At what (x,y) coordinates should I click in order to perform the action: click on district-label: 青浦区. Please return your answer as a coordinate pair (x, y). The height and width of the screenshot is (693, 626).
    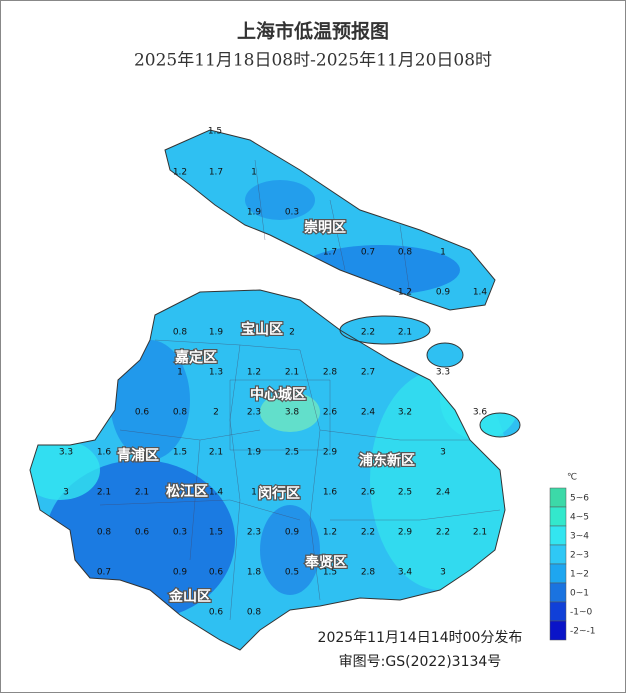
    Looking at the image, I should click on (138, 455).